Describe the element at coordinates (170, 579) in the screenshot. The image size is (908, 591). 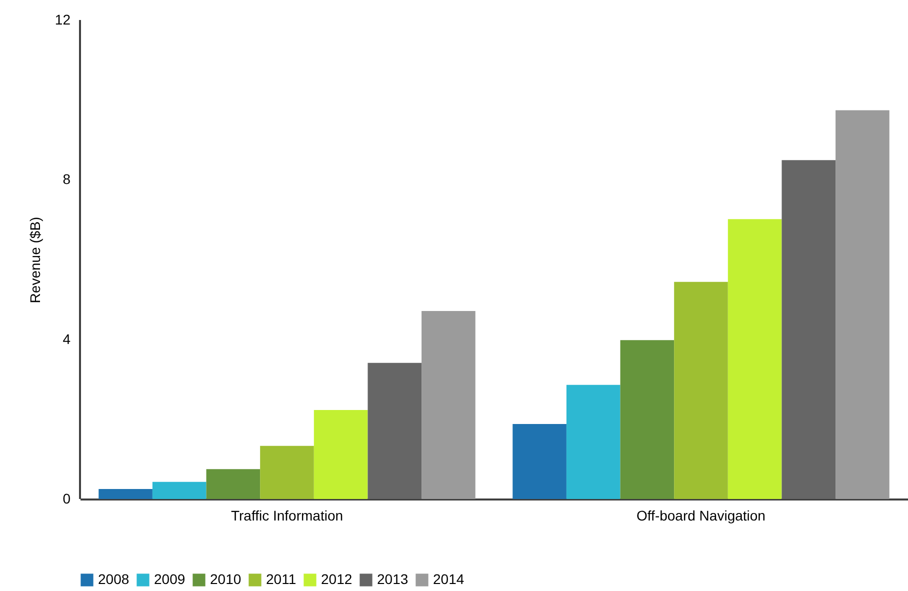
I see `legend-label: 2009` at that location.